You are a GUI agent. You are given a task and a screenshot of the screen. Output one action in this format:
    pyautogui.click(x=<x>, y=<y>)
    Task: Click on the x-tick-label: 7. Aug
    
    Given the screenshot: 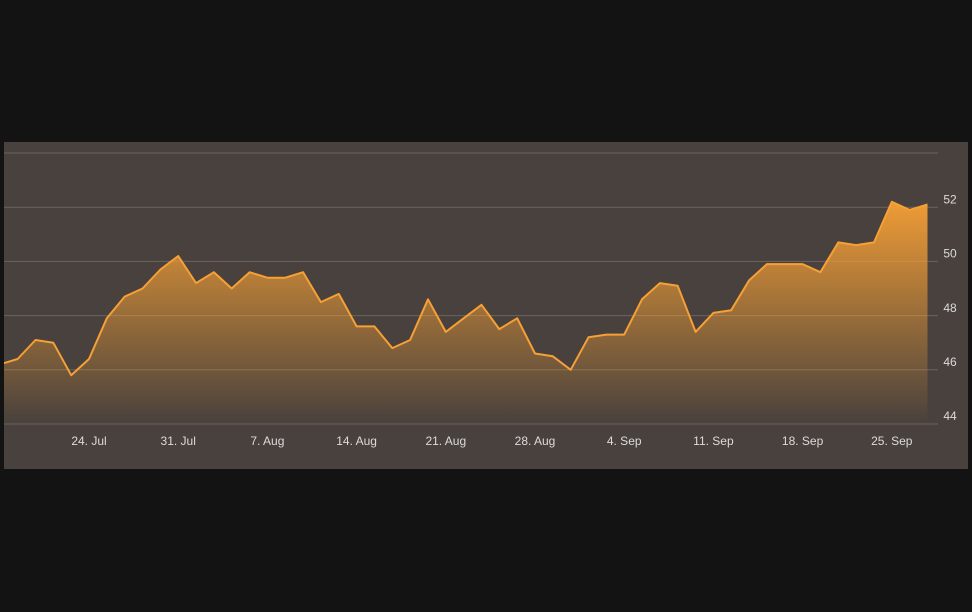 What is the action you would take?
    pyautogui.click(x=267, y=441)
    